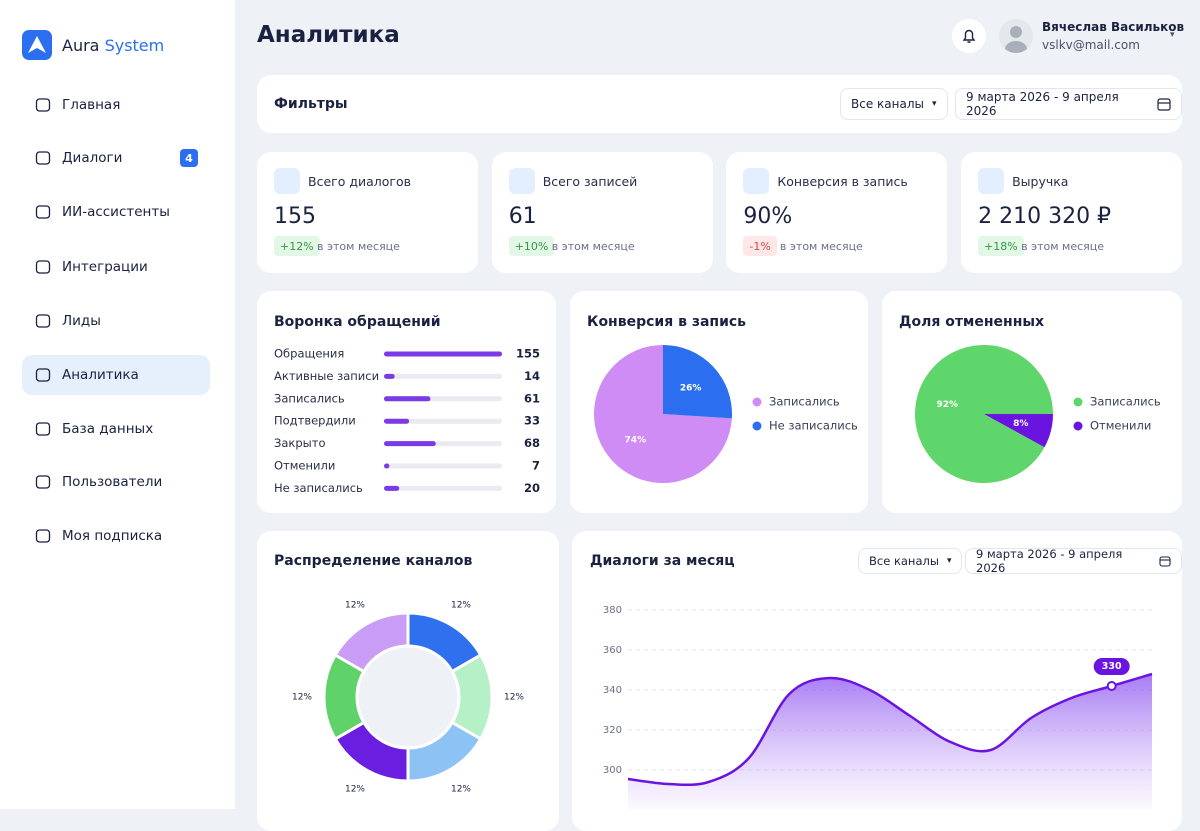 This screenshot has width=1200, height=831. Describe the element at coordinates (972, 322) in the screenshot. I see `card-title: Доля отмененных` at that location.